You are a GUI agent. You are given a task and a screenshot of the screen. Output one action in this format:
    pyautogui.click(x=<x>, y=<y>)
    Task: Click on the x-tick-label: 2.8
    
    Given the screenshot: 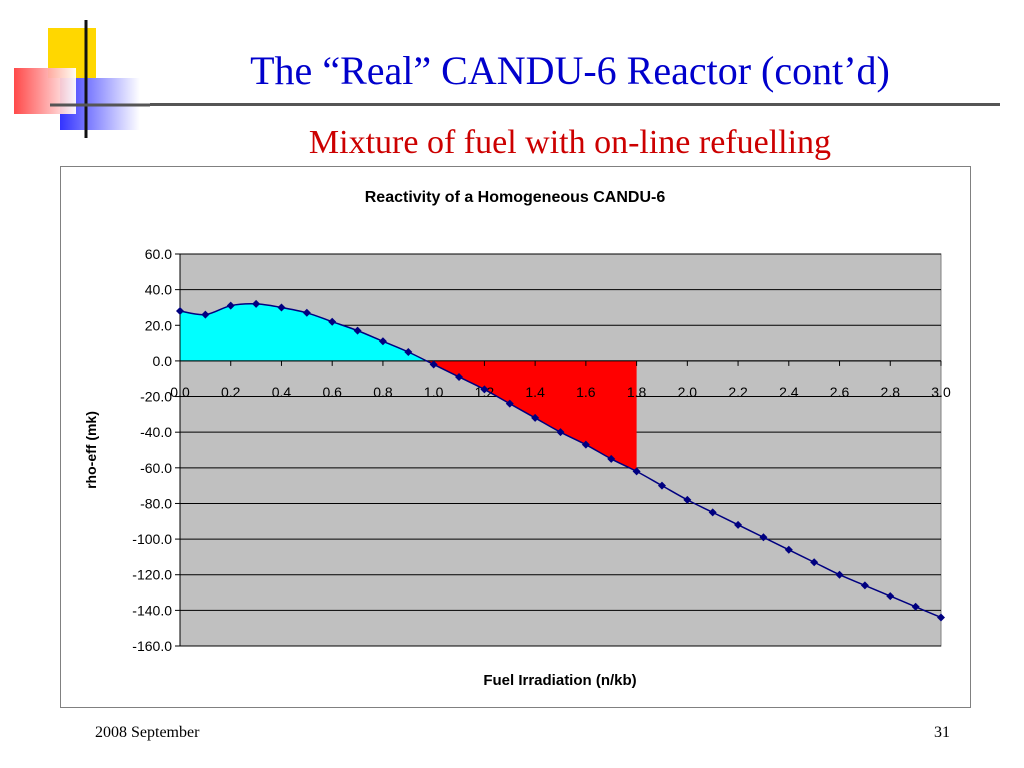 What is the action you would take?
    pyautogui.click(x=891, y=392)
    